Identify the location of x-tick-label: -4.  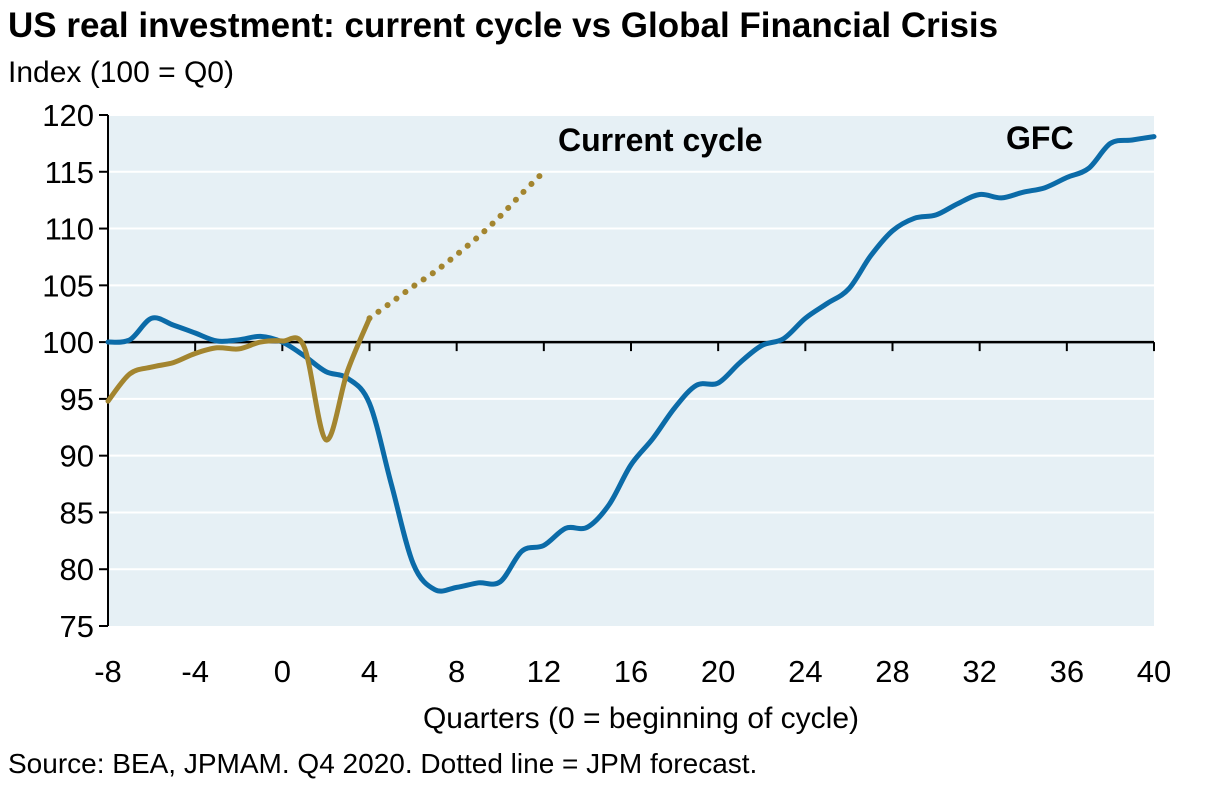
(195, 671).